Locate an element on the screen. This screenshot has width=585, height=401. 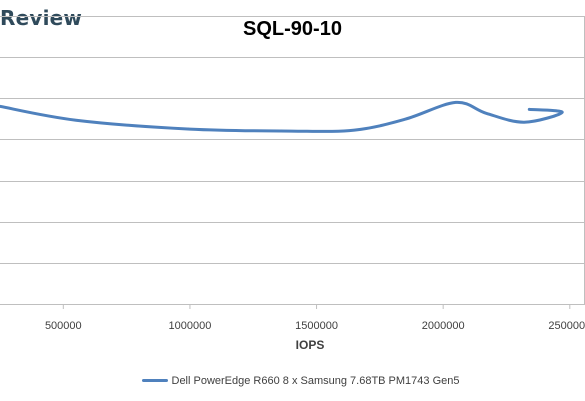
brand-logo-text: Review is located at coordinates (41, 18).